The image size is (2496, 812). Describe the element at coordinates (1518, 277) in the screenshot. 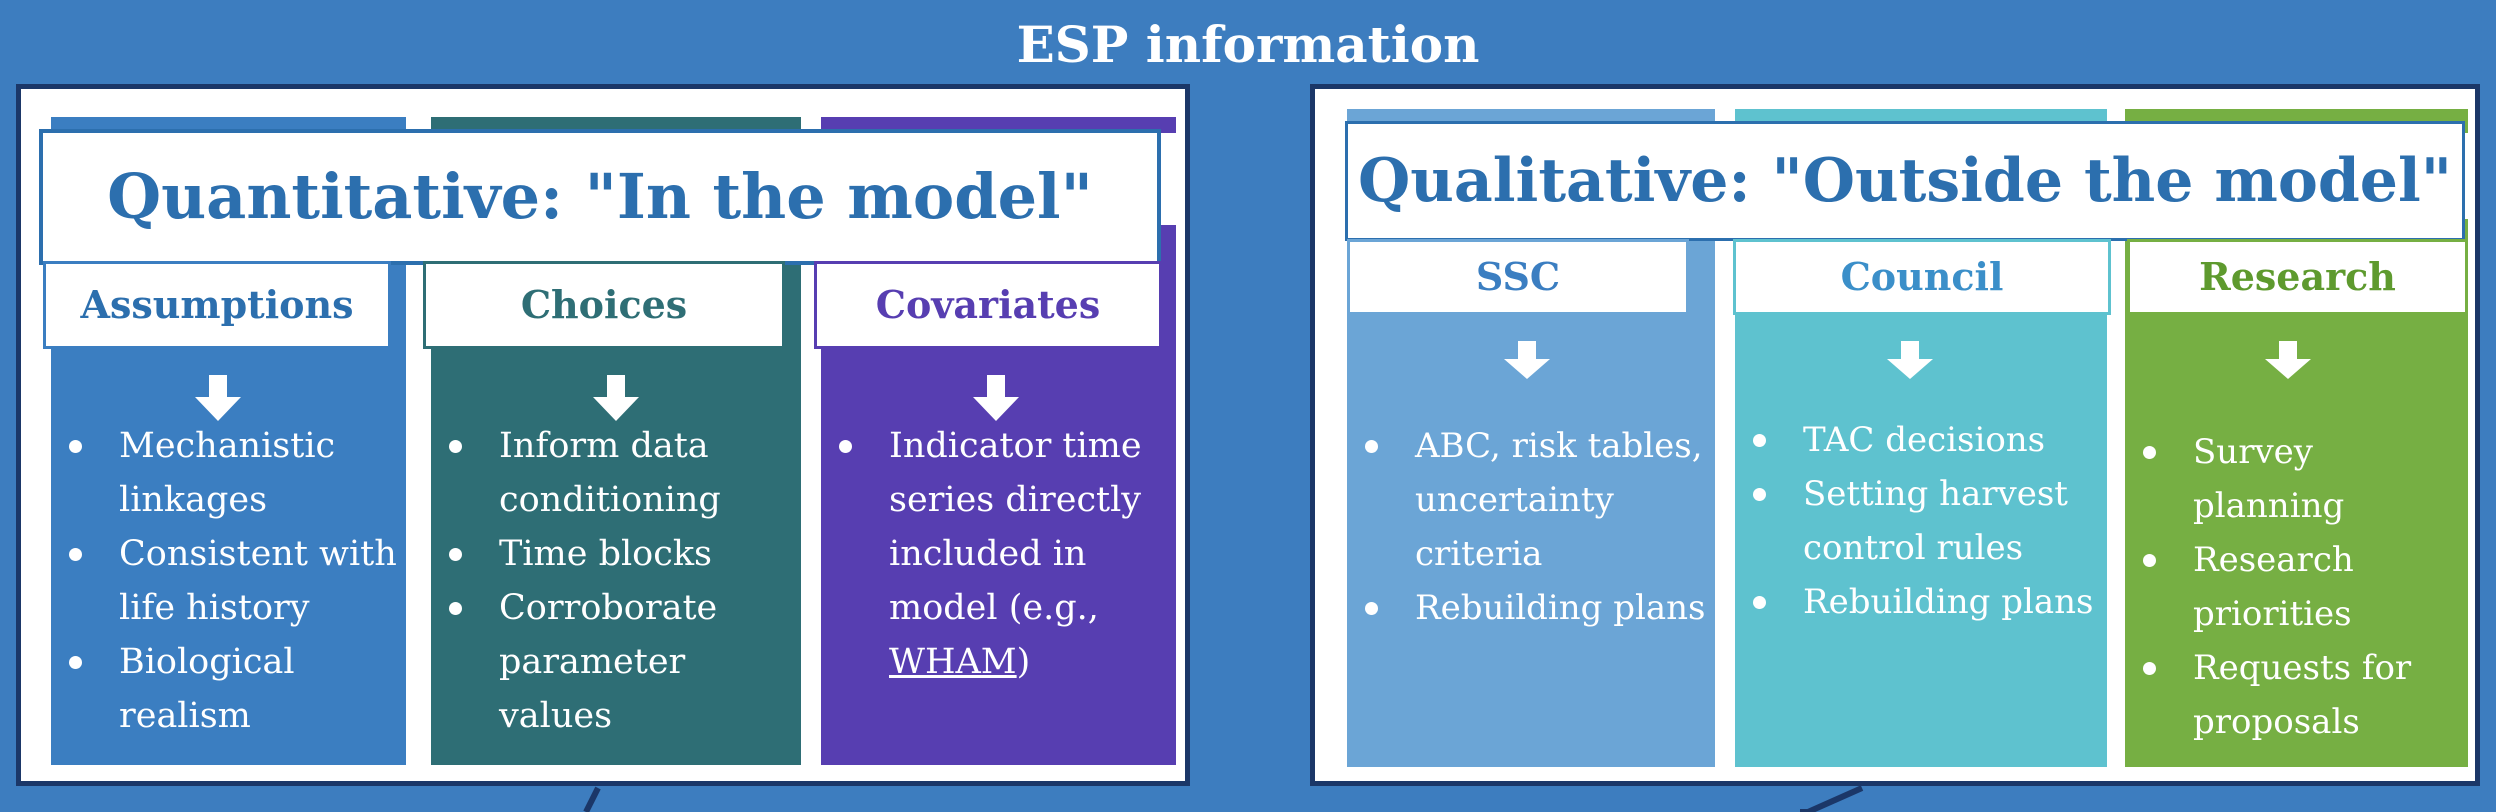

I see `ssc-heading: SSC` at that location.